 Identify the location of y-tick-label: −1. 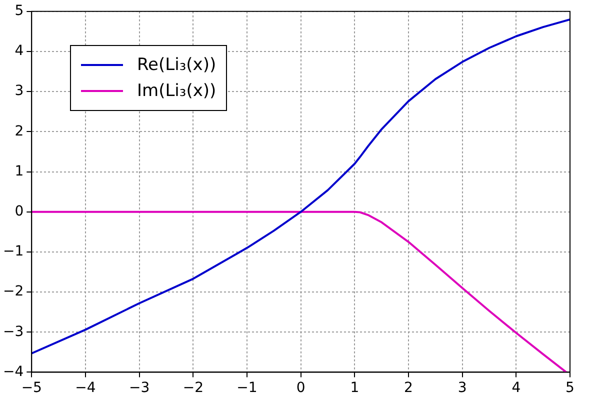
(13, 252).